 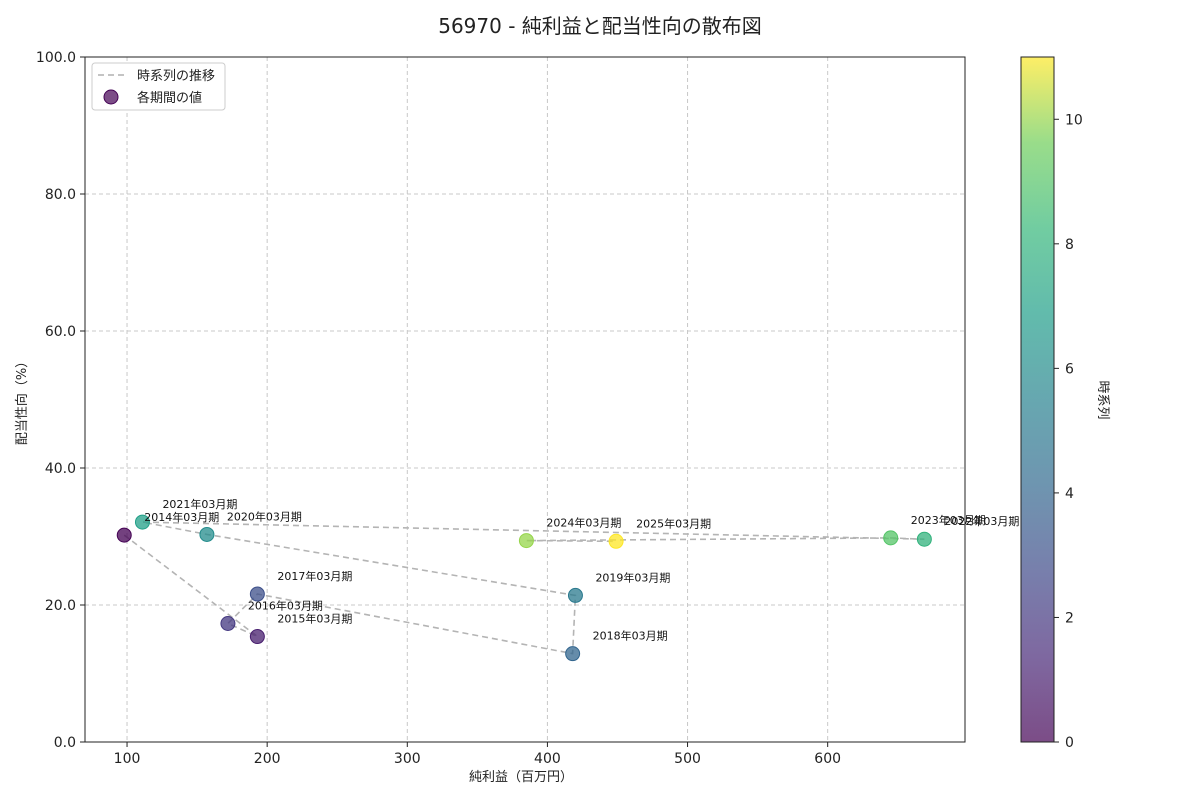 I want to click on colorbar-gradient, so click(x=1037, y=399).